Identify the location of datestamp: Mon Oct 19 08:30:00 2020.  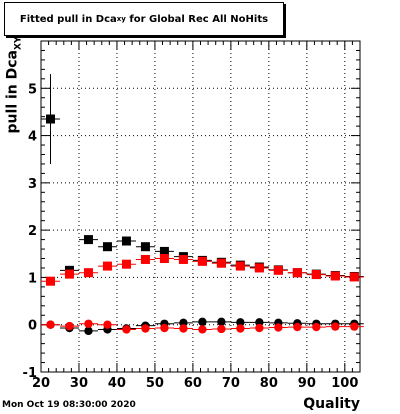
(69, 405).